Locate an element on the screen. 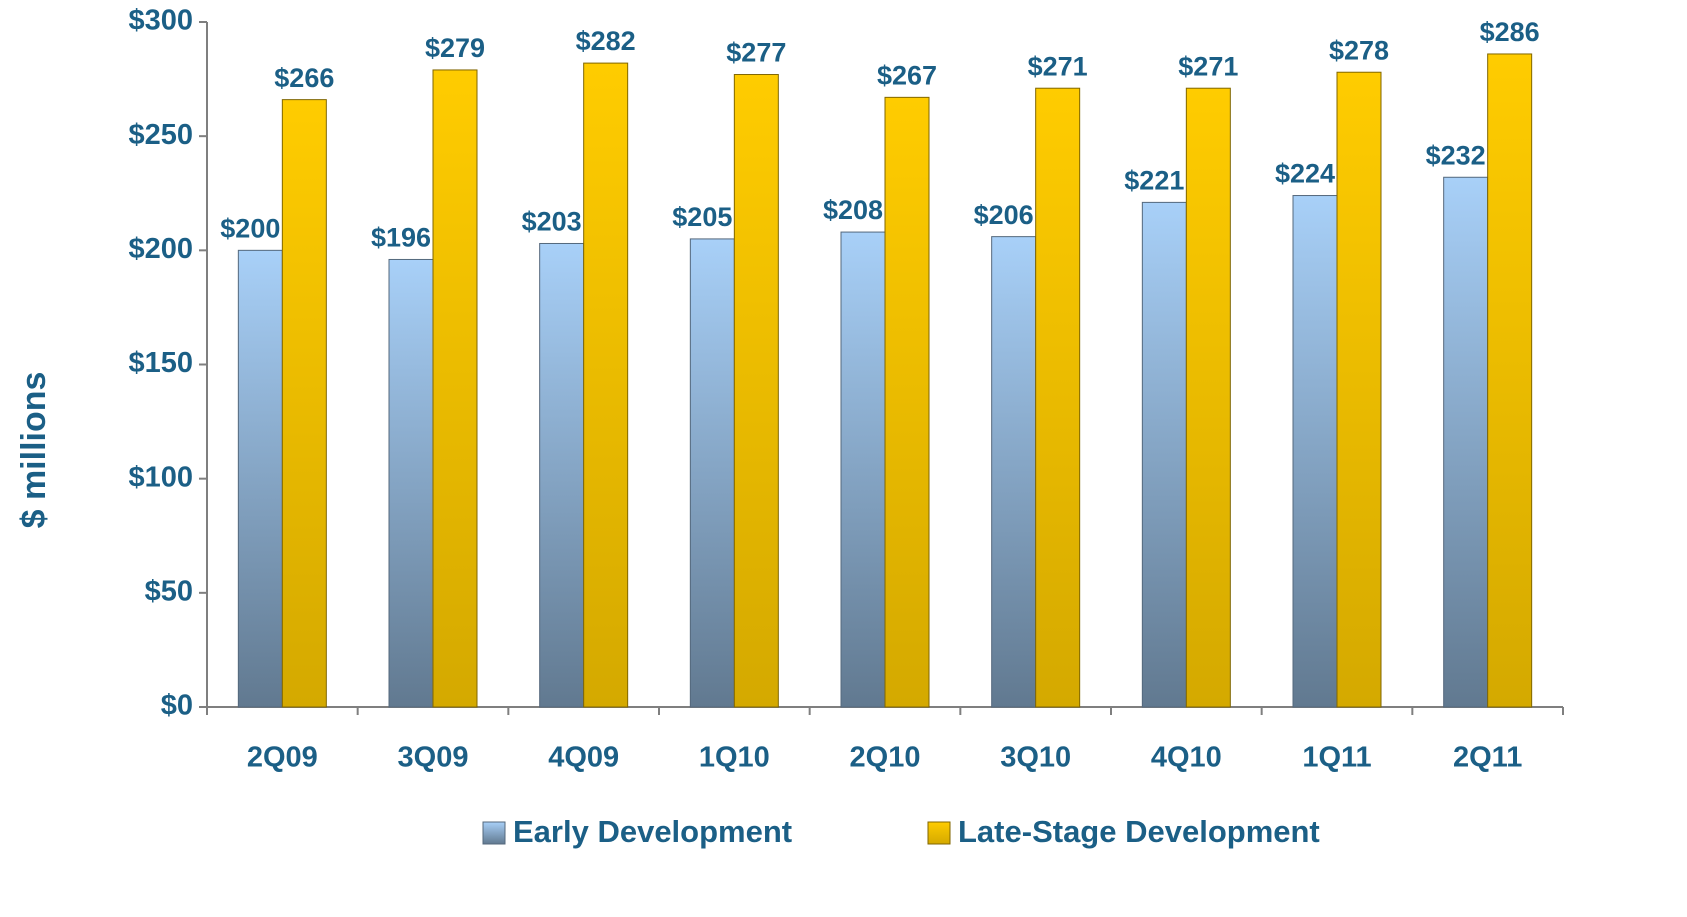  value-label: $278 is located at coordinates (1359, 50).